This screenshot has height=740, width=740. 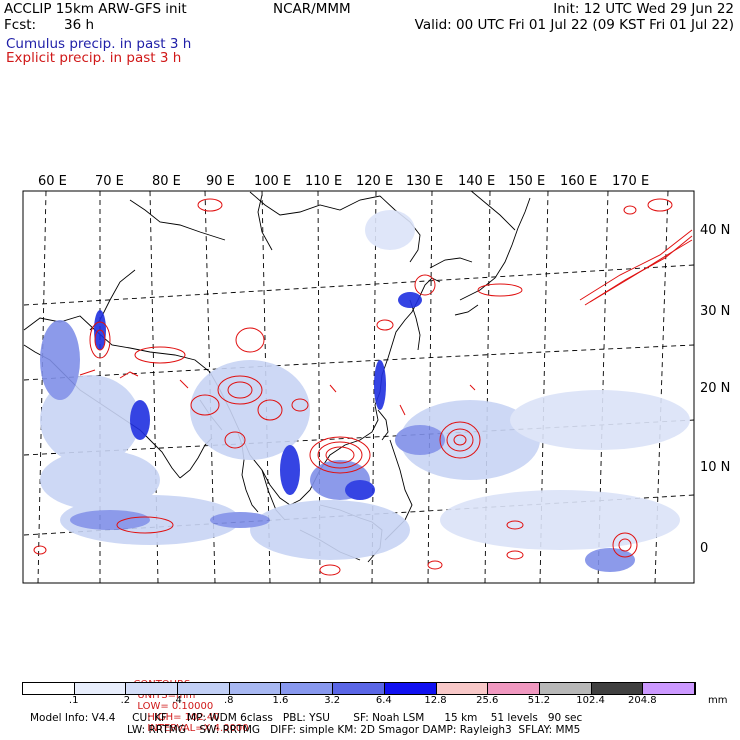 I want to click on latitude-label: 40 N, so click(x=715, y=230).